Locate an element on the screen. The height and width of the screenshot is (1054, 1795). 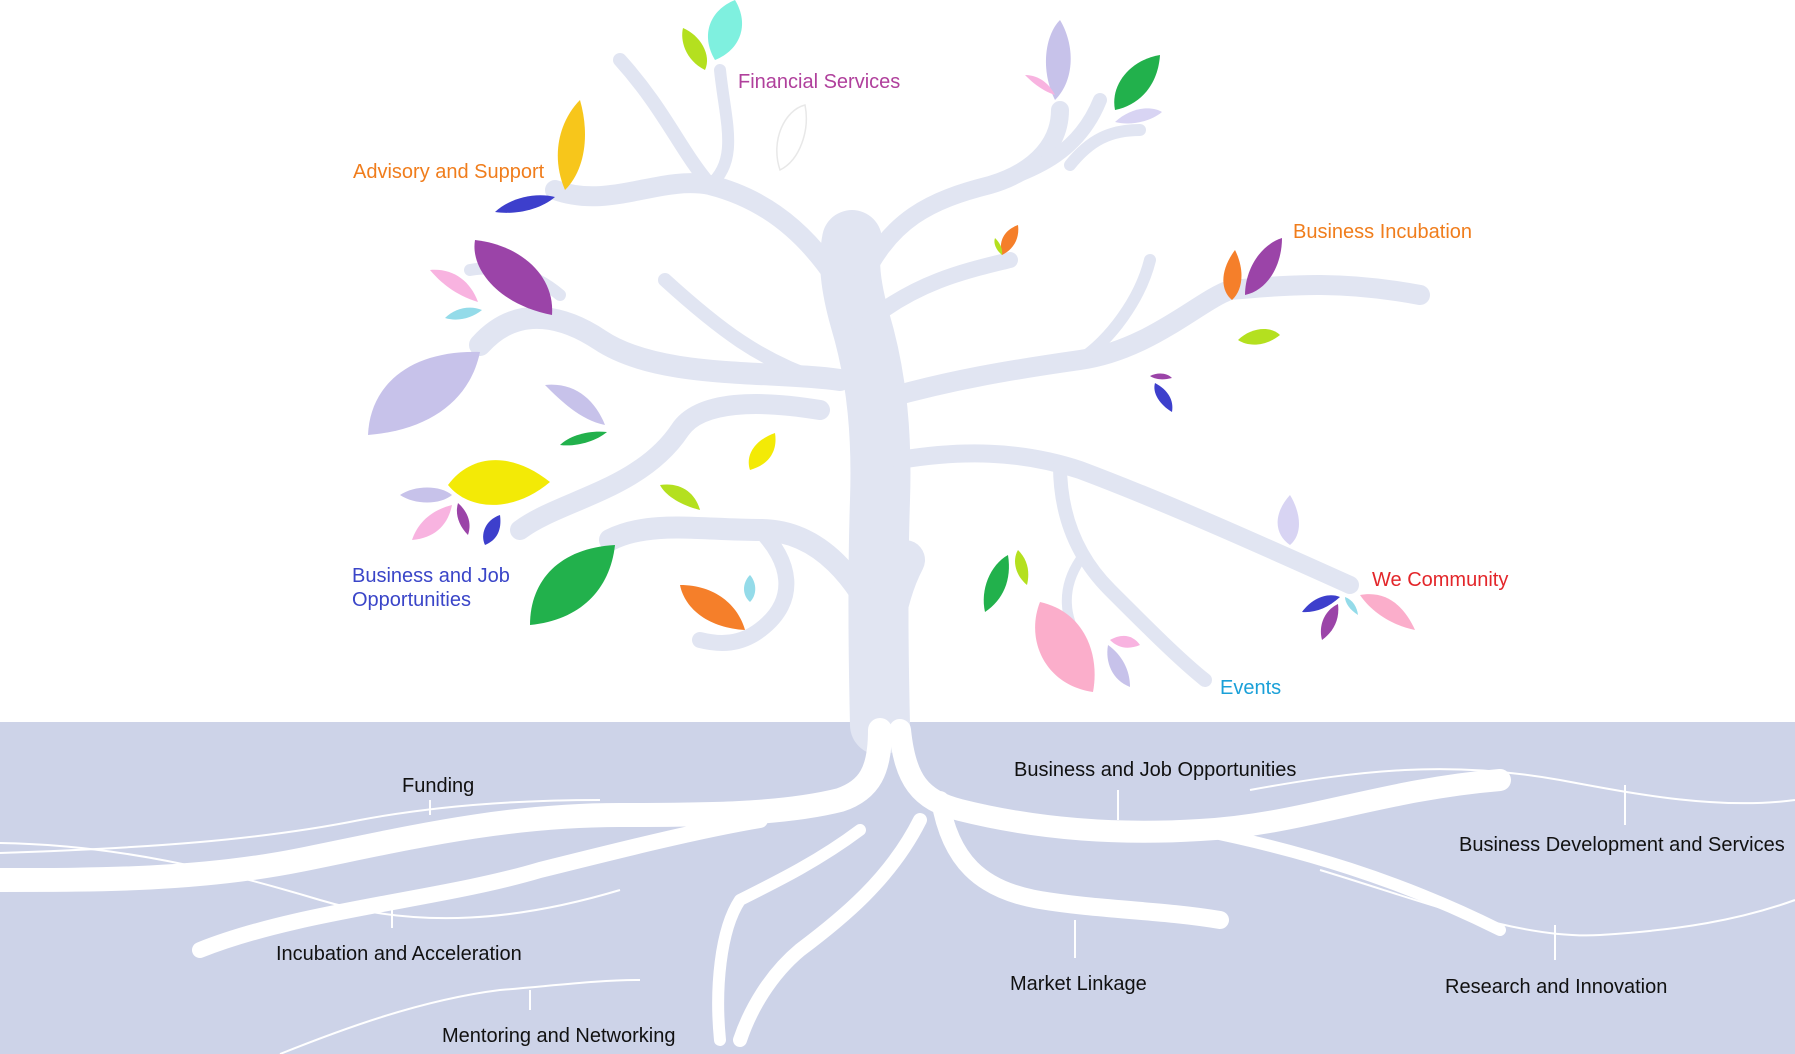
root-tick-marks is located at coordinates (1008, 897).